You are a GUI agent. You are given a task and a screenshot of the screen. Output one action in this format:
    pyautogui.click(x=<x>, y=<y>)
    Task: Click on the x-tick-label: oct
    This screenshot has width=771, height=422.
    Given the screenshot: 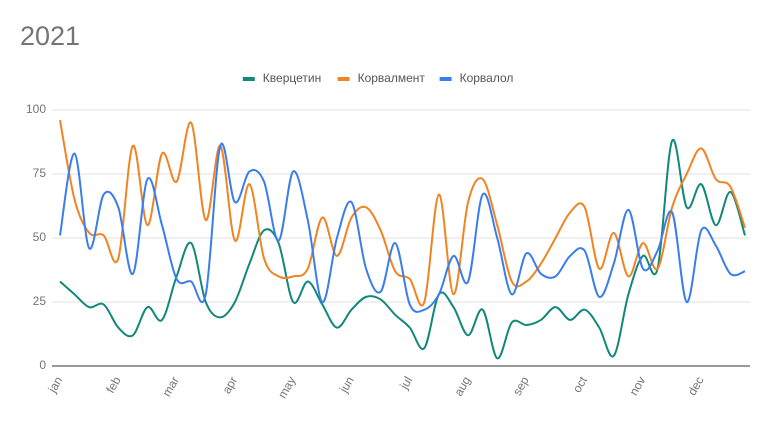 What is the action you would take?
    pyautogui.click(x=580, y=384)
    